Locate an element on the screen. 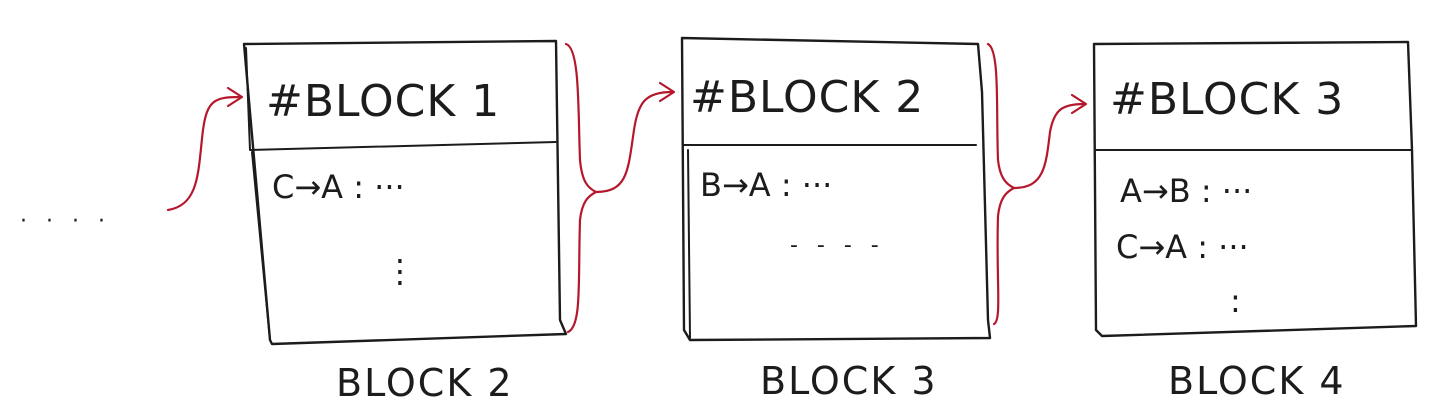  block-3-title: #BLOCK 3 is located at coordinates (1227, 99).